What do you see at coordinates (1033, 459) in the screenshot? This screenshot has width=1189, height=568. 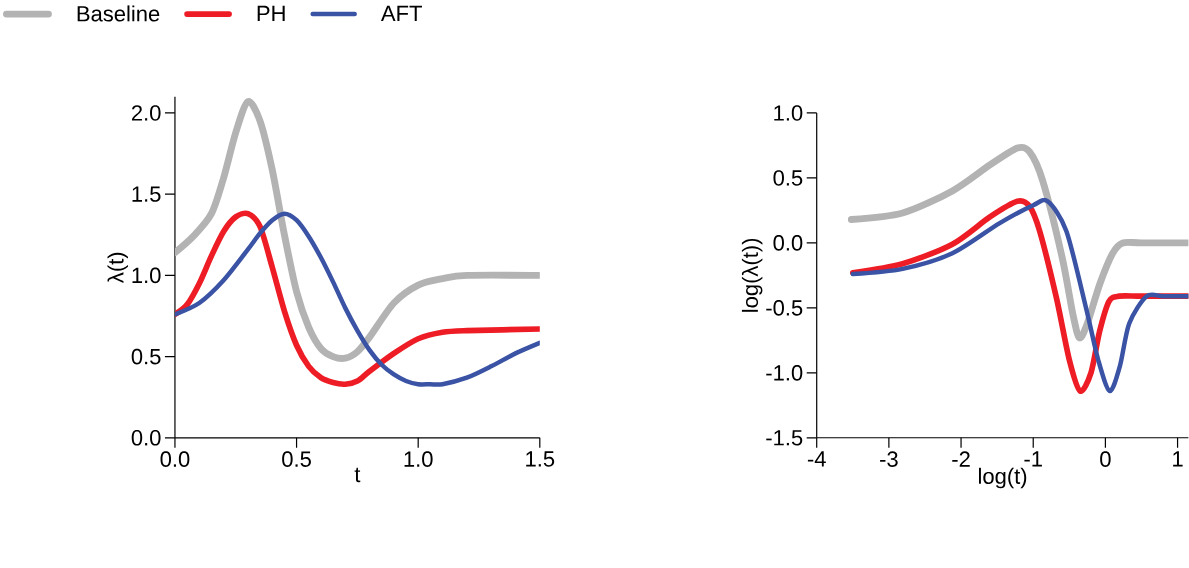 I see `x-tick-label: -1` at bounding box center [1033, 459].